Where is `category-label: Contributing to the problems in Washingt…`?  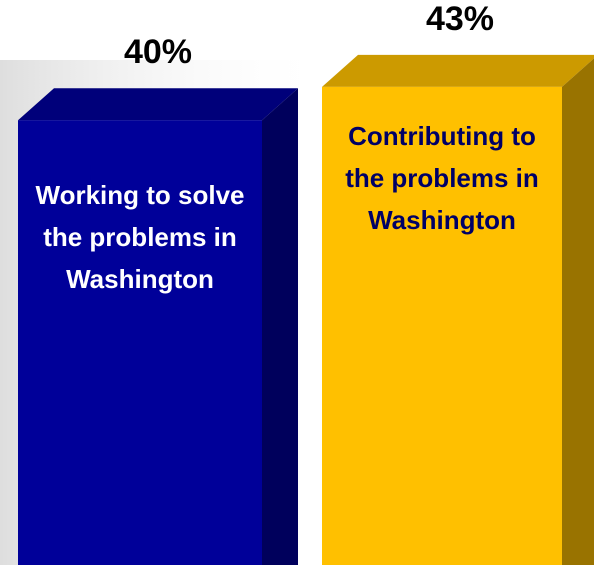
category-label: Contributing to the problems in Washingt… is located at coordinates (442, 177).